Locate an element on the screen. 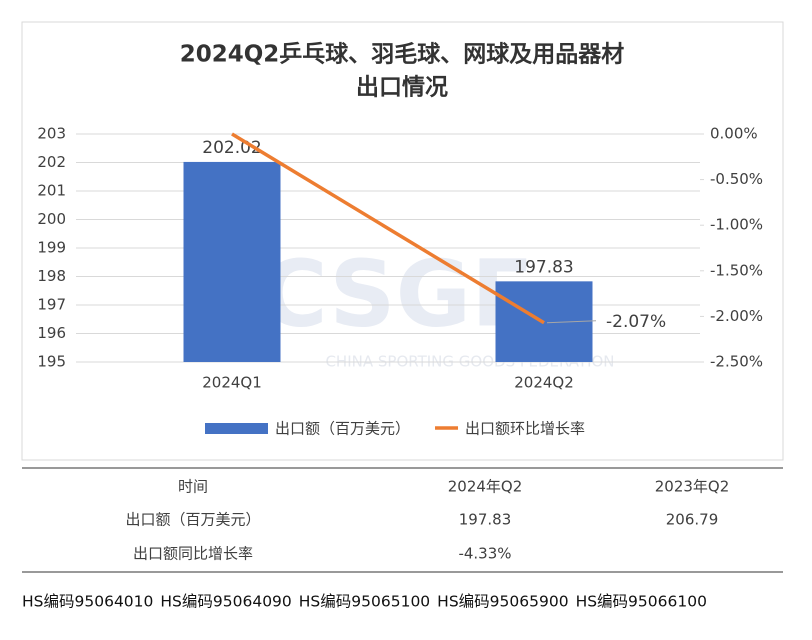 This screenshot has width=812, height=640. line is located at coordinates (388, 228).